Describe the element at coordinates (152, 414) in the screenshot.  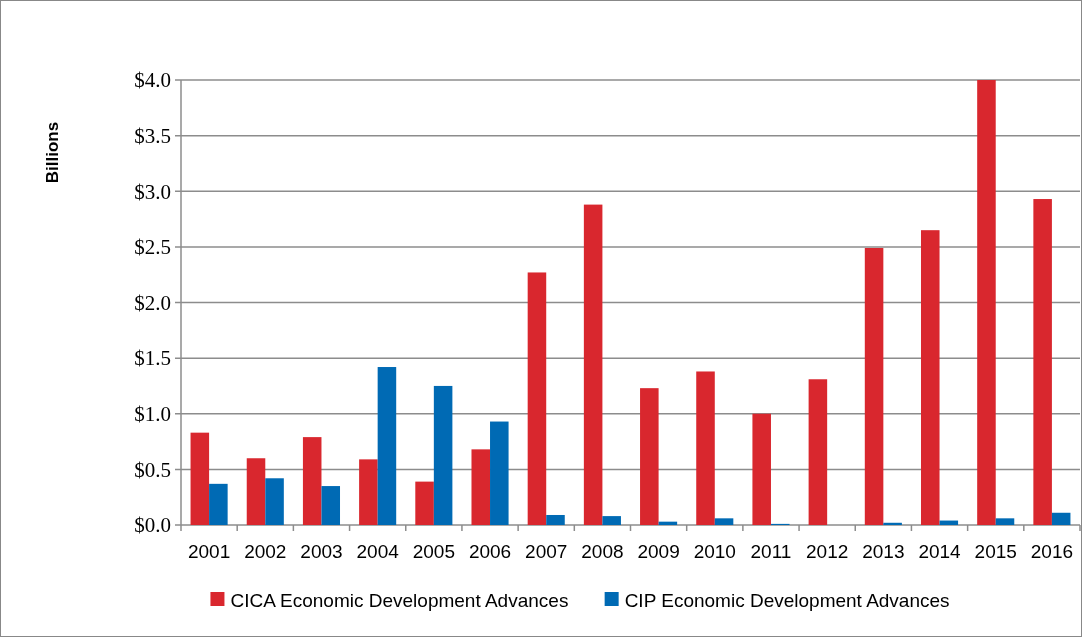
I see `y-tick-label: $1.0` at that location.